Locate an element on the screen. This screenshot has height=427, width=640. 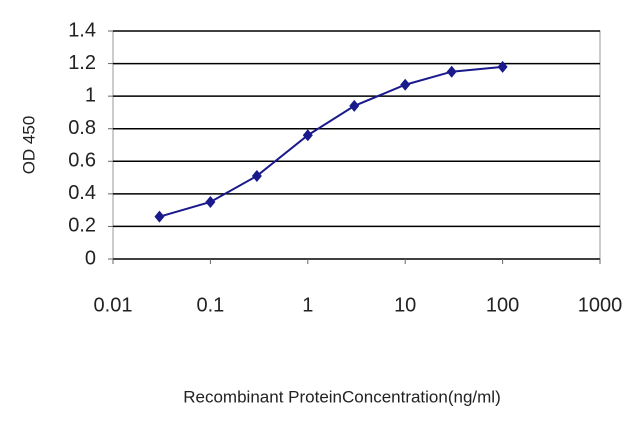
y-tick-label: 0.6 is located at coordinates (82, 161).